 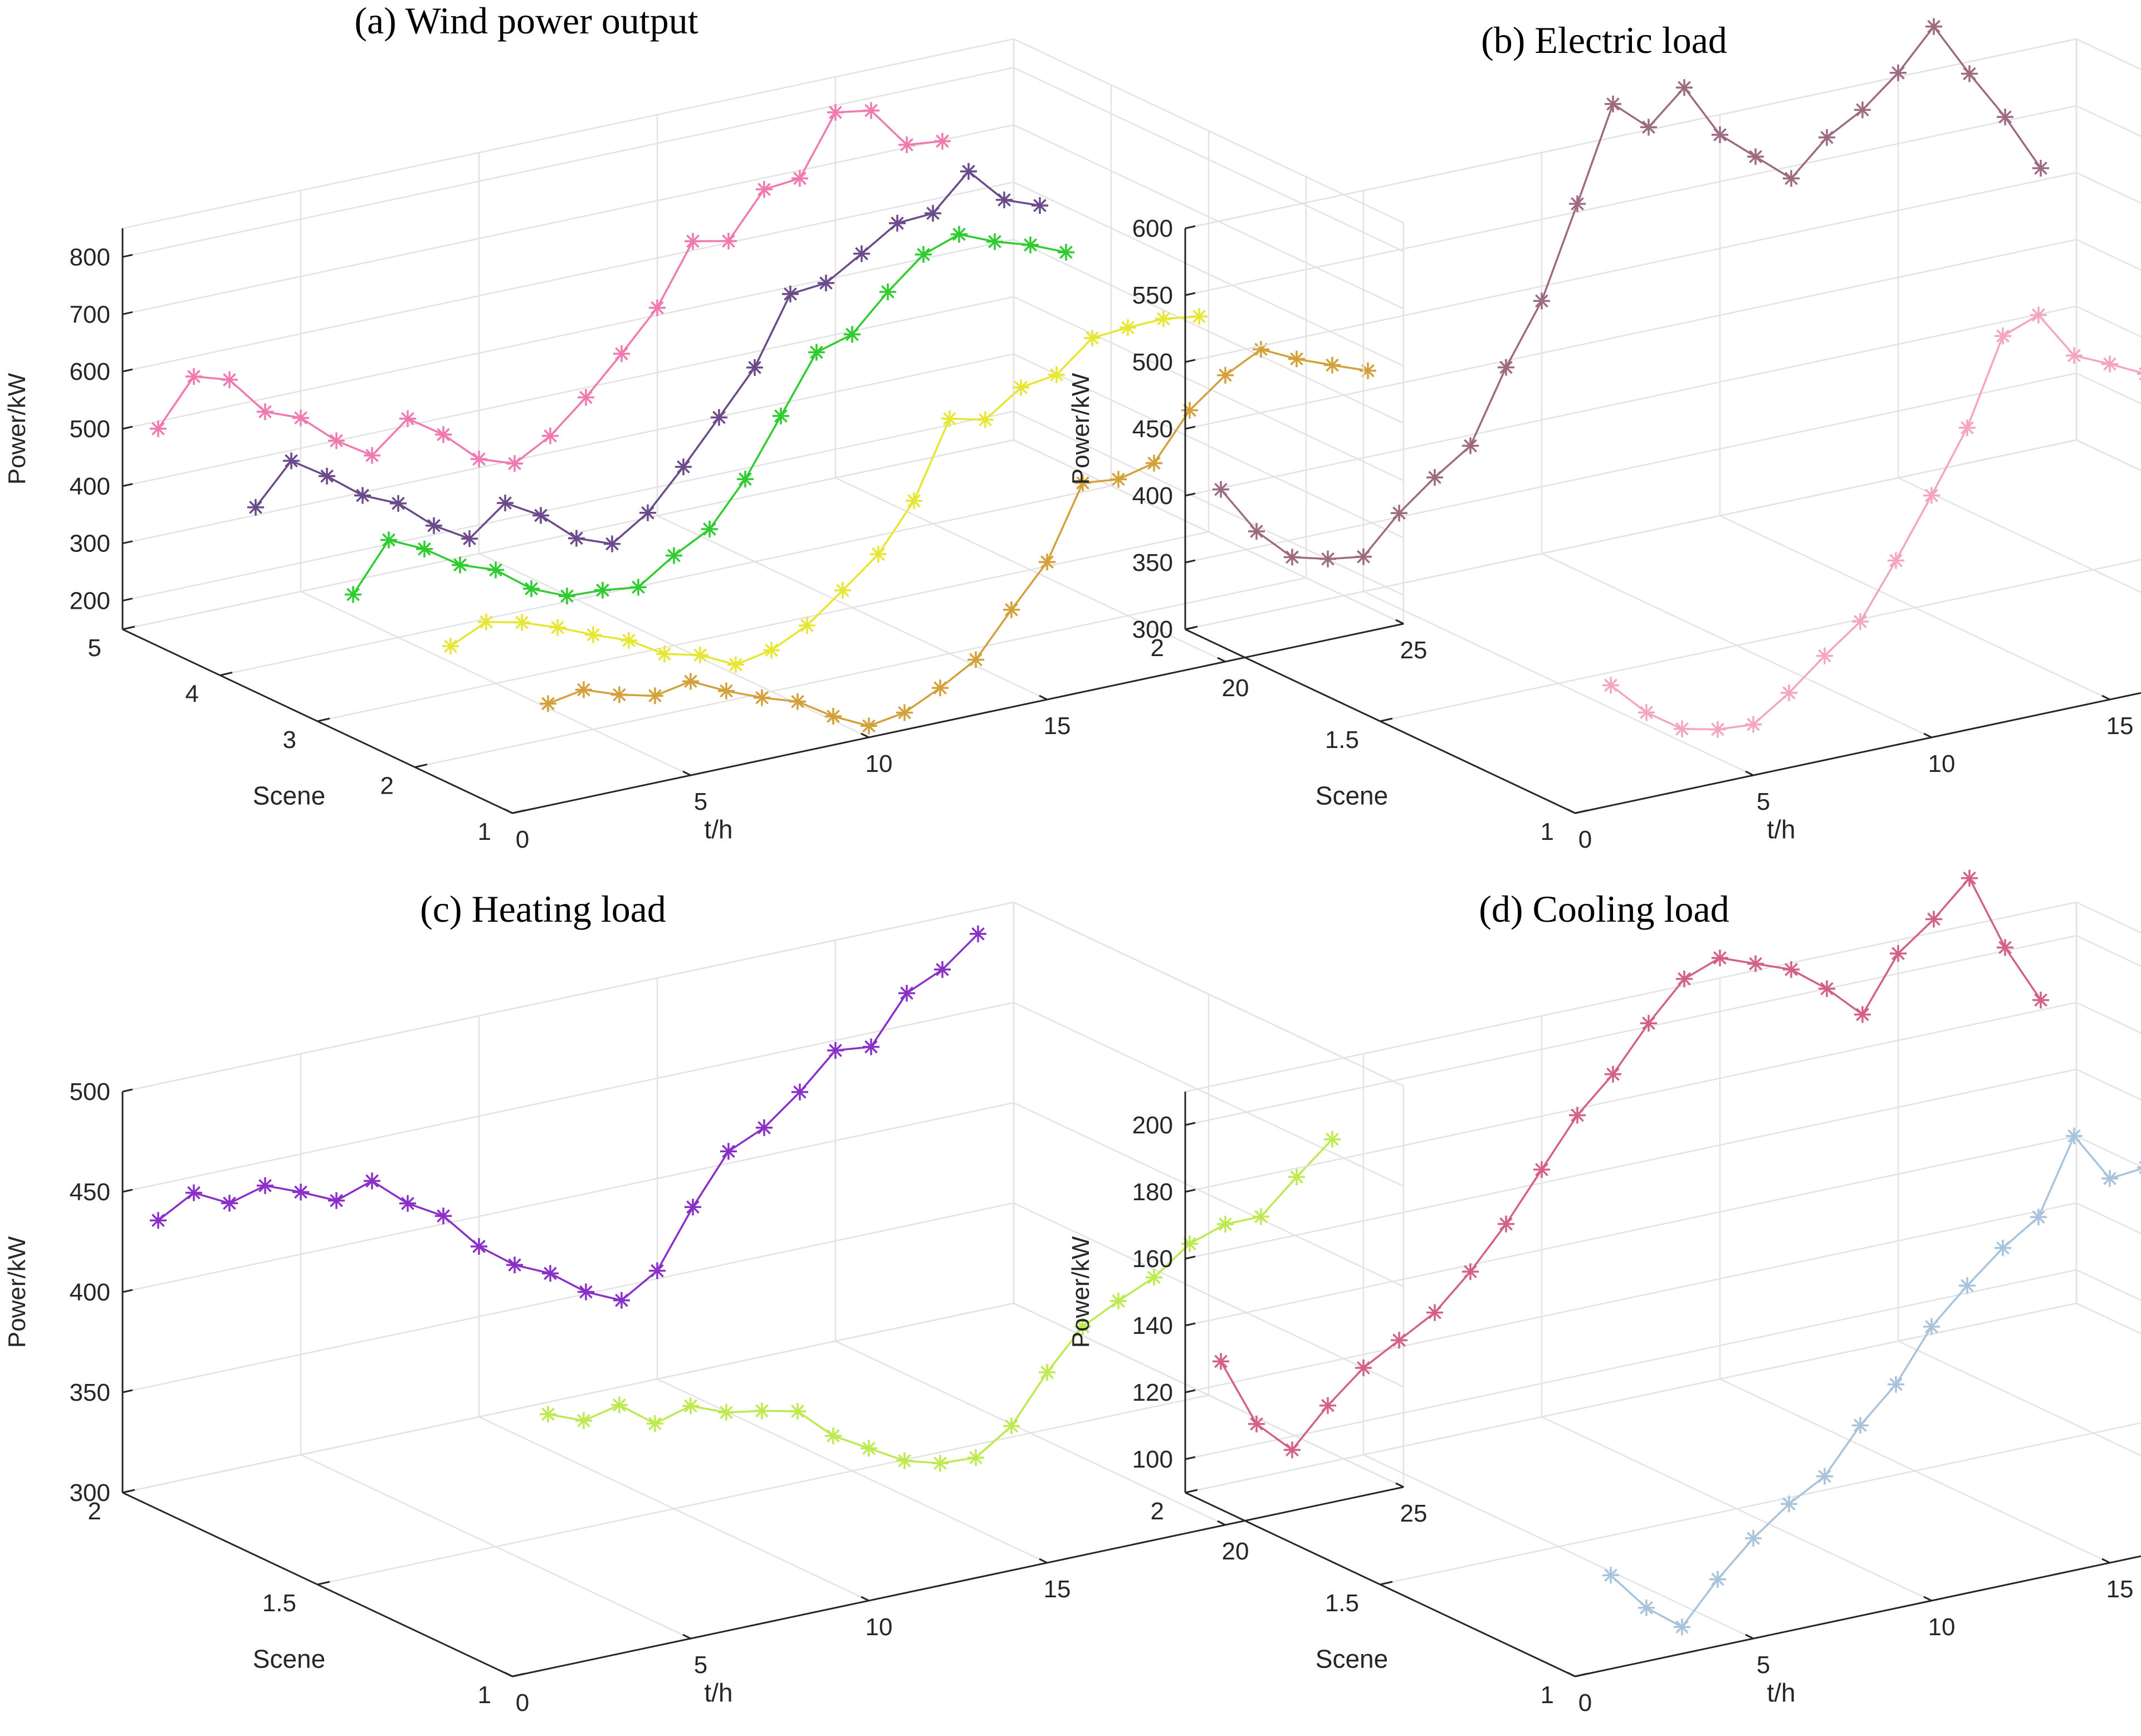 I want to click on t-tick-label: 25, so click(x=1414, y=651).